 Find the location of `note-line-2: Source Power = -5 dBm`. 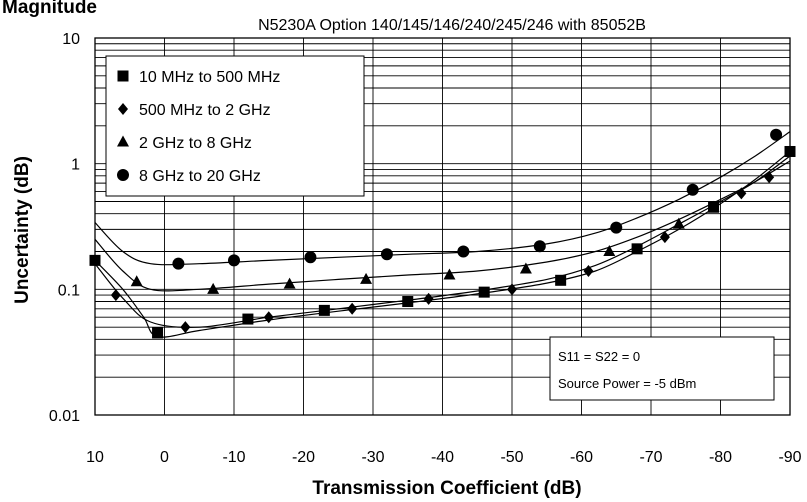

note-line-2: Source Power = -5 dBm is located at coordinates (627, 383).